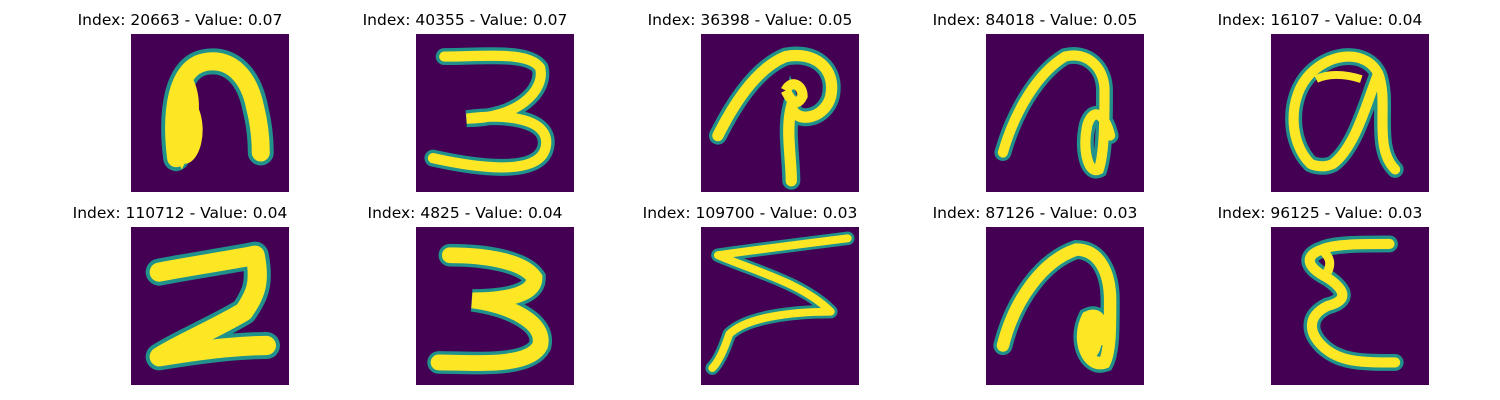 The height and width of the screenshot is (400, 1500). What do you see at coordinates (780, 303) in the screenshot?
I see `glyph-z-zigzag` at bounding box center [780, 303].